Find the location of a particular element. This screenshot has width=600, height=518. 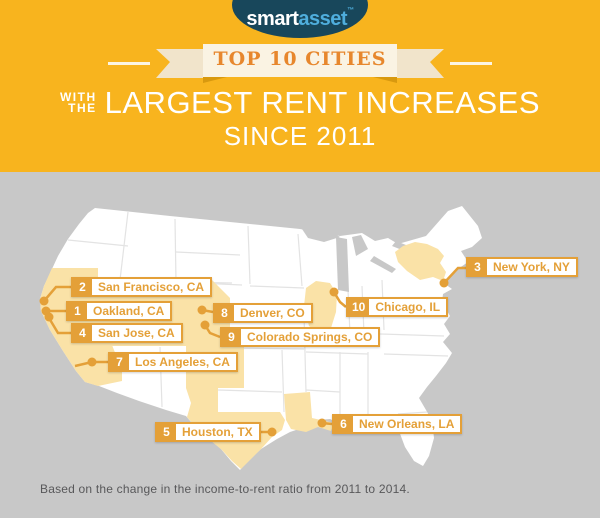

headline-row: WITH THE LARGEST RENT INCREASES is located at coordinates (300, 103).